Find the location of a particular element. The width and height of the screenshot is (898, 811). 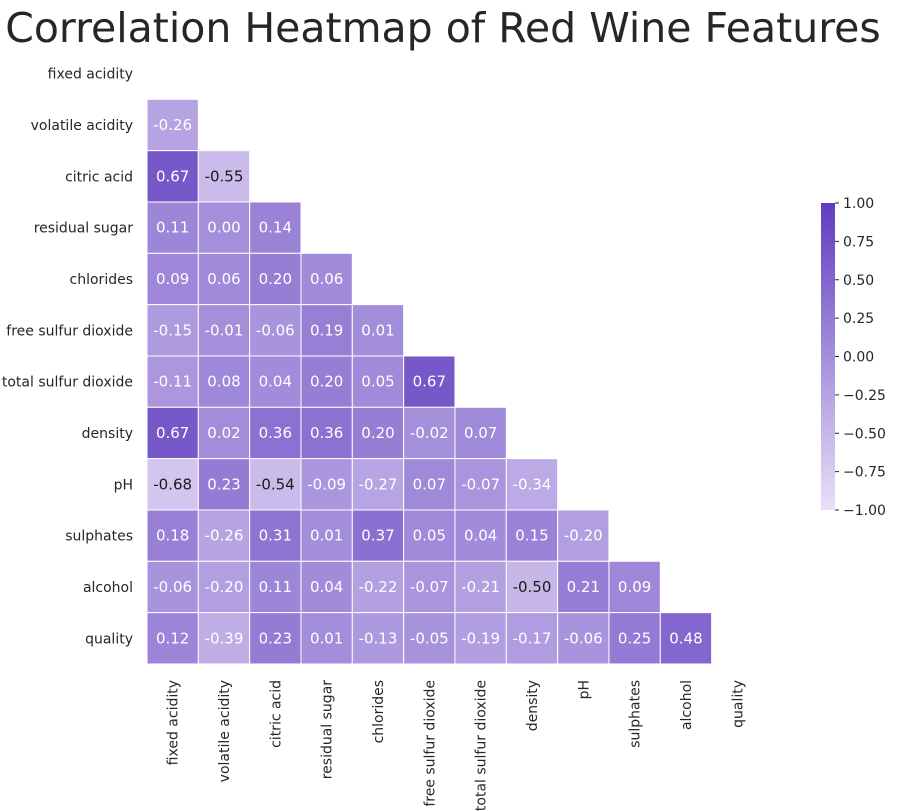

cell-value-label: -0.34 is located at coordinates (532, 484).